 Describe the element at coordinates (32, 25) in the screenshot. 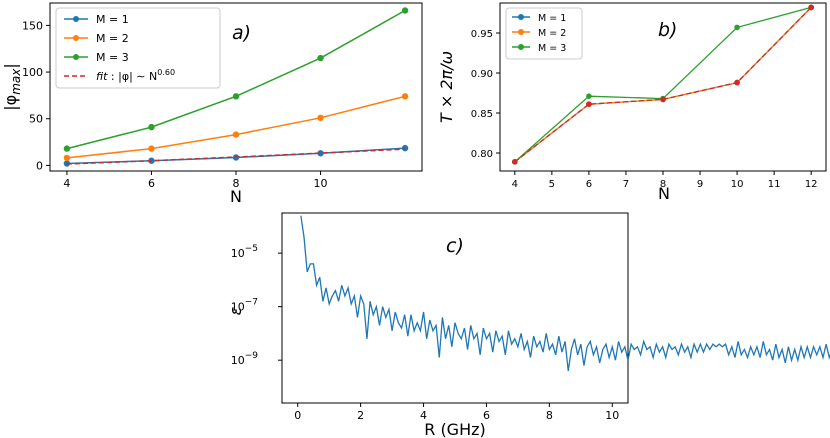

I see `p0-ytick-label: 150` at that location.